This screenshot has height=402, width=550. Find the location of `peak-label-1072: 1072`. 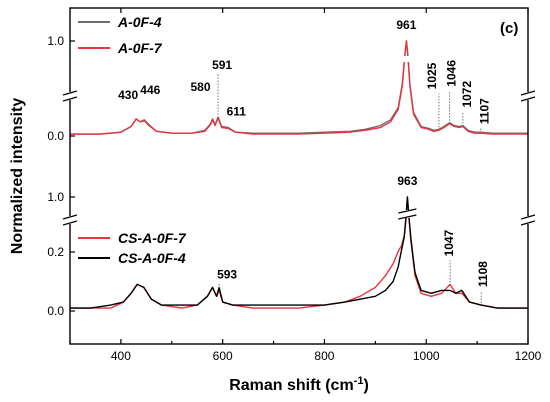

peak-label-1072: 1072 is located at coordinates (467, 94).